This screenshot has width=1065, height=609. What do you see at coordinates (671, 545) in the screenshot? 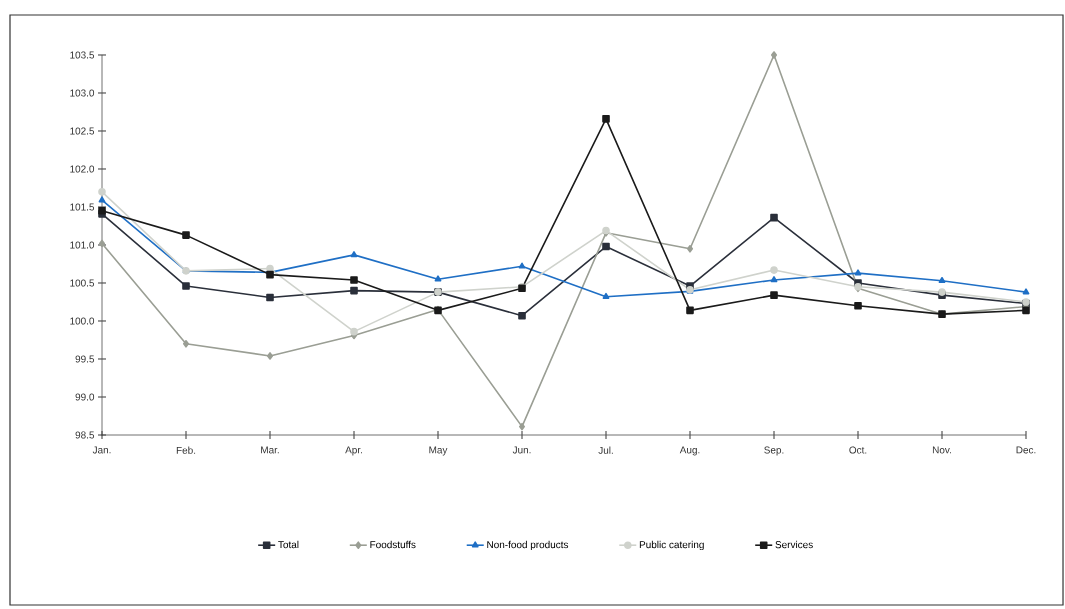
I see `legend-label: Public catering` at bounding box center [671, 545].